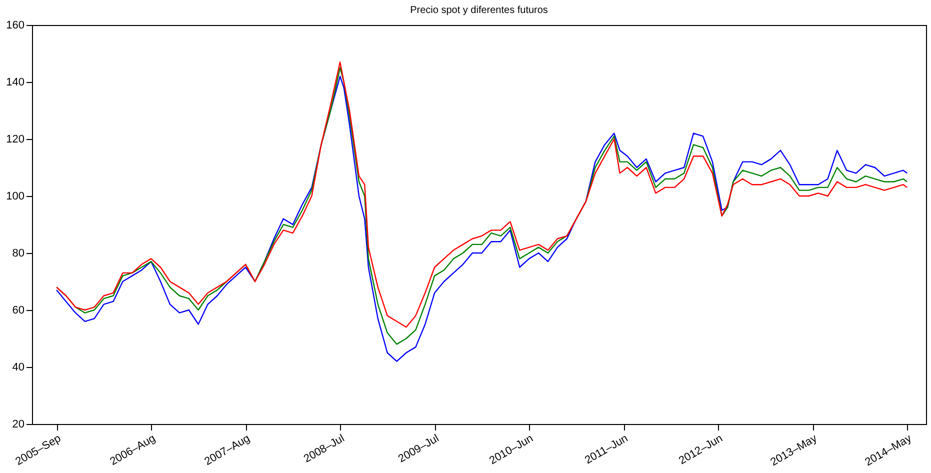 The width and height of the screenshot is (931, 473). Describe the element at coordinates (15, 196) in the screenshot. I see `y-tick-label: 100` at that location.